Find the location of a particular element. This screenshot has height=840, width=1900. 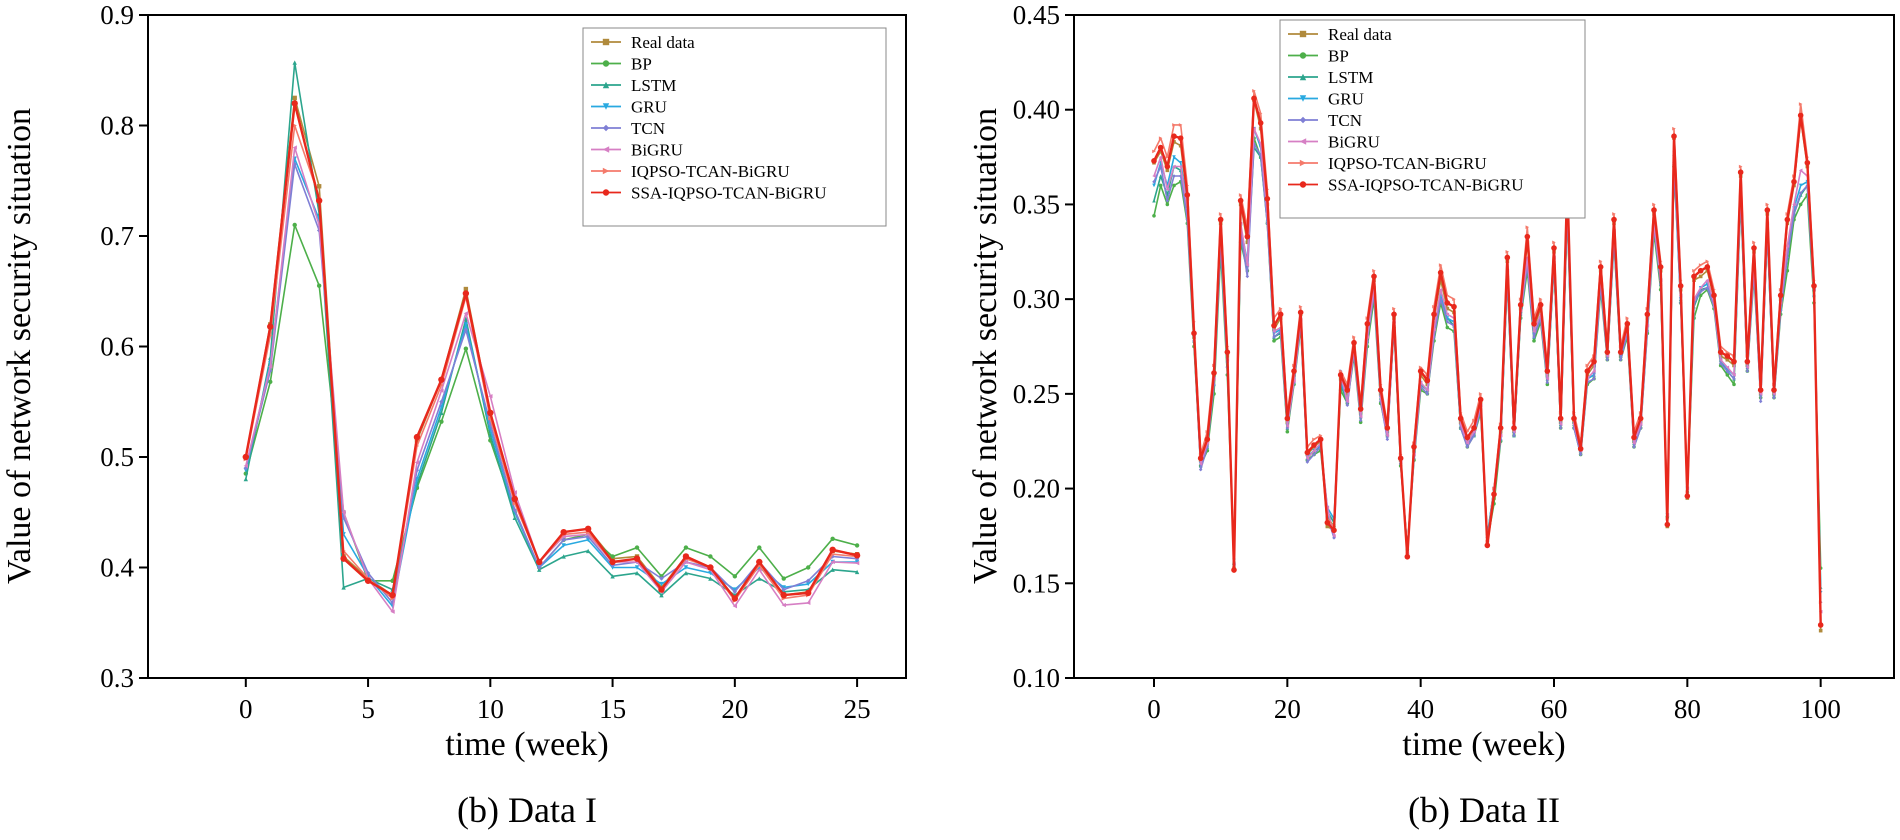

caption: (b) Data I is located at coordinates (527, 810).